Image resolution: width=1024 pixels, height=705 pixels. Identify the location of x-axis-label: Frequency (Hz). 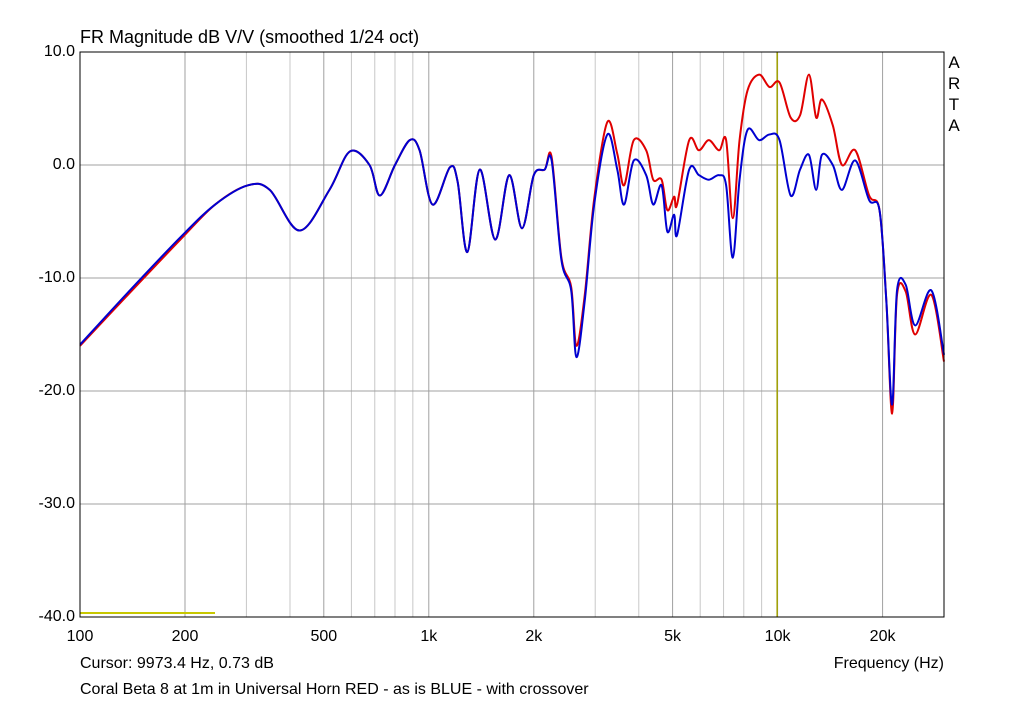
(889, 663).